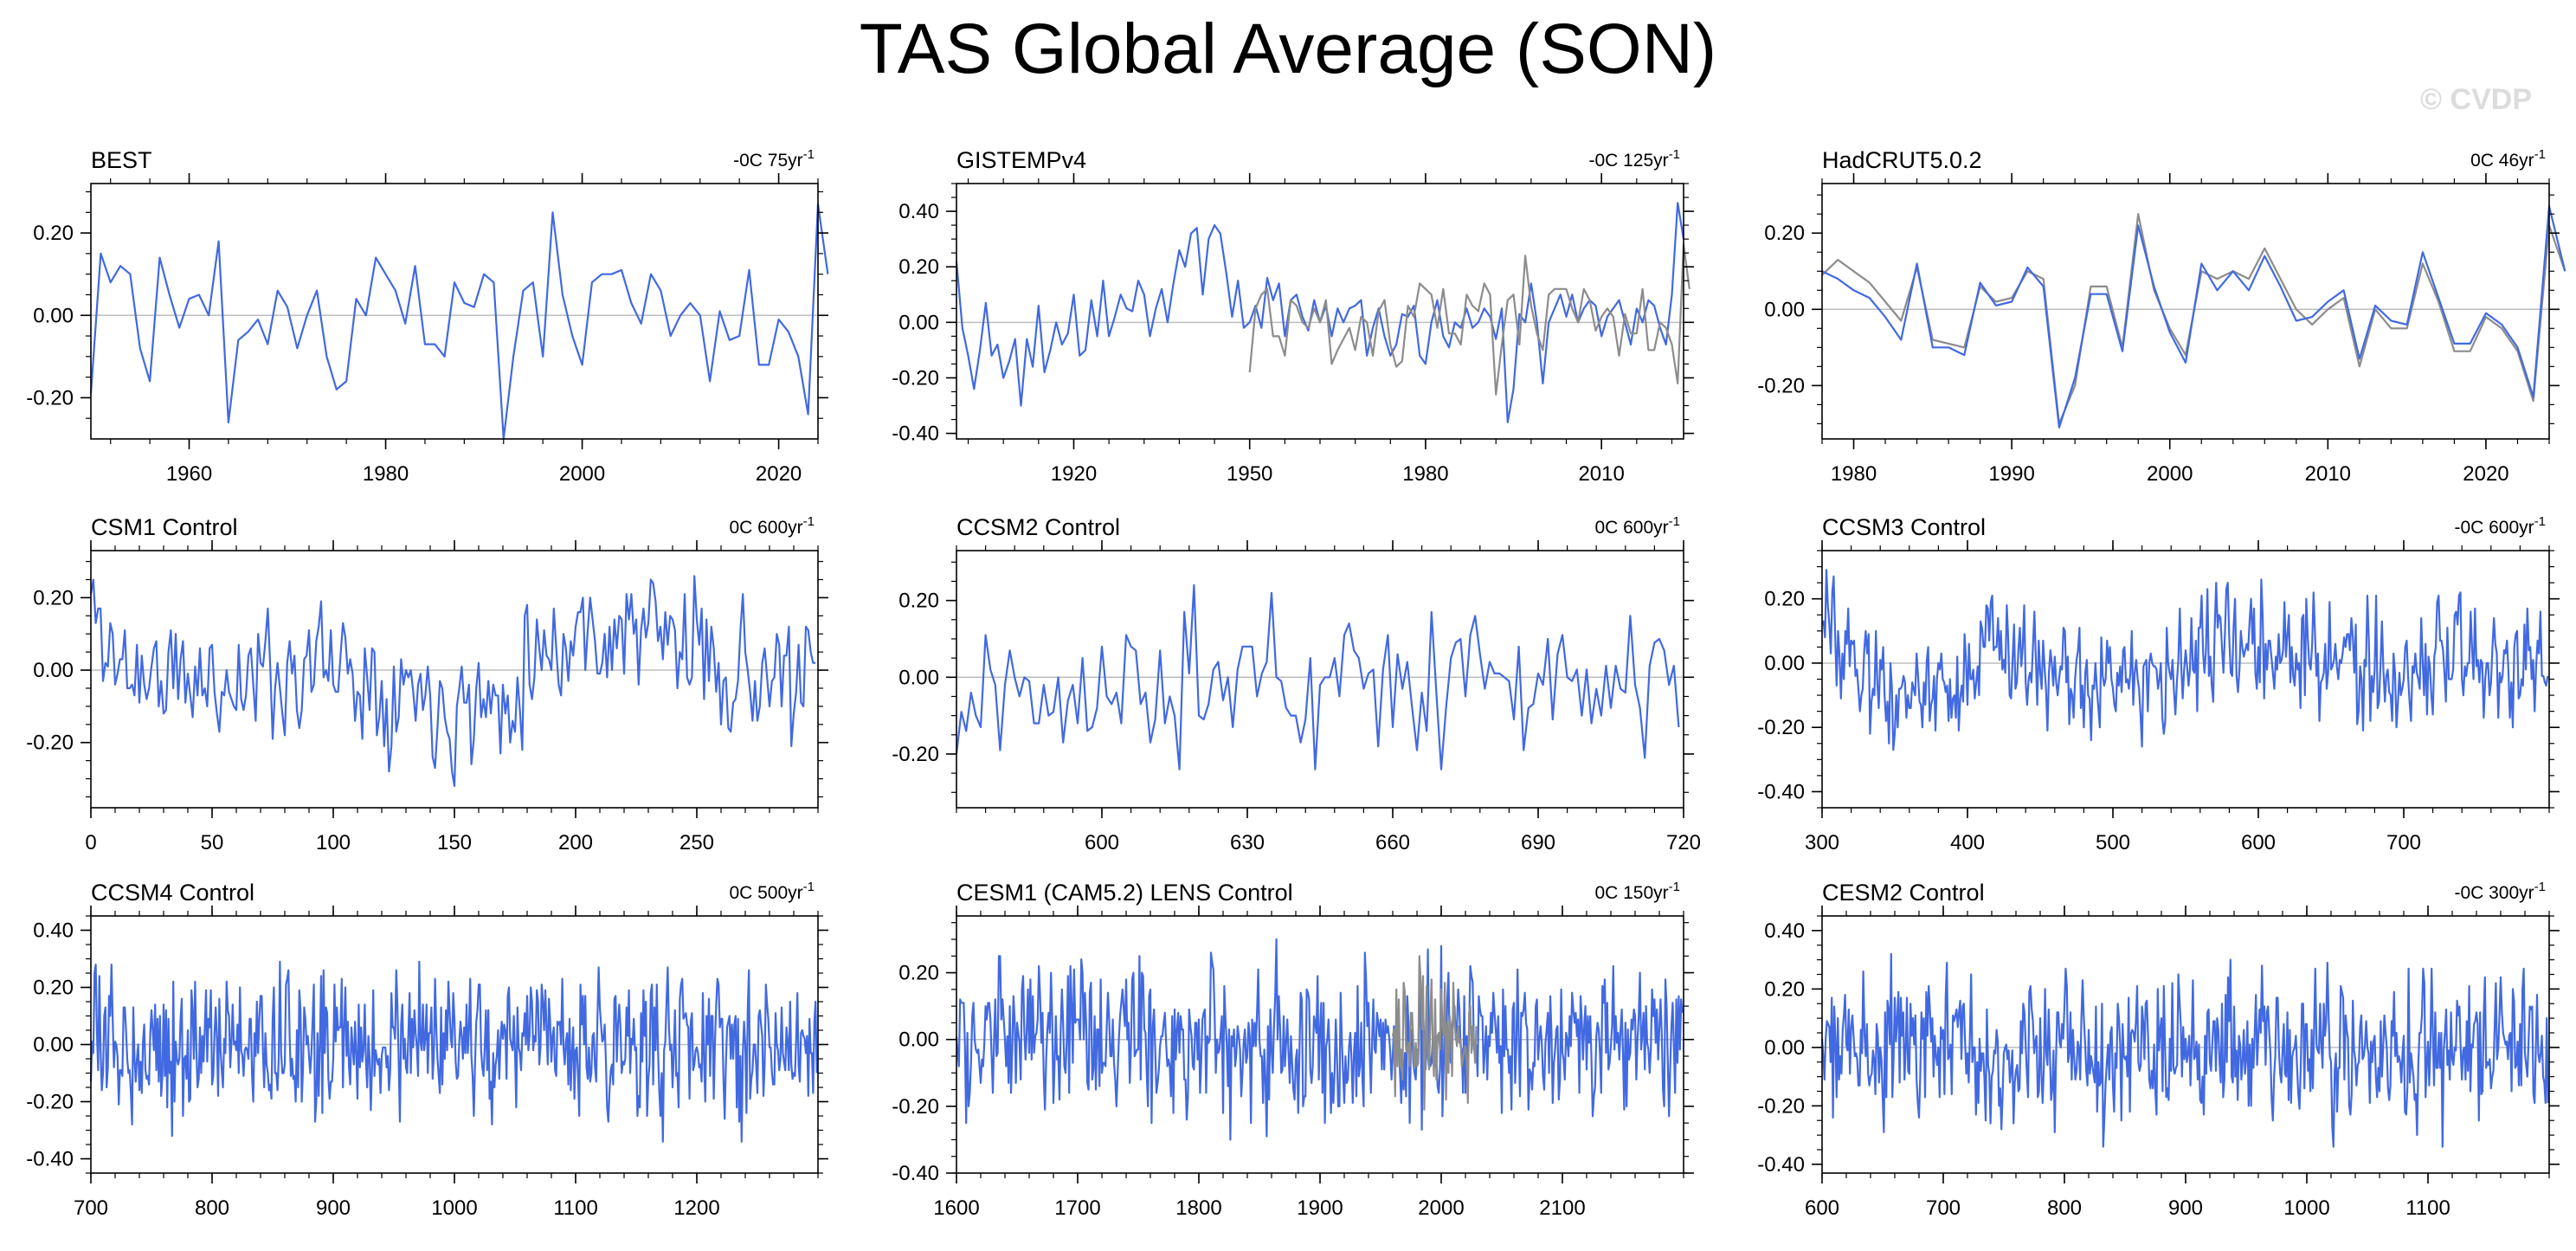  What do you see at coordinates (454, 1208) in the screenshot?
I see `x-tick-label: 1000` at bounding box center [454, 1208].